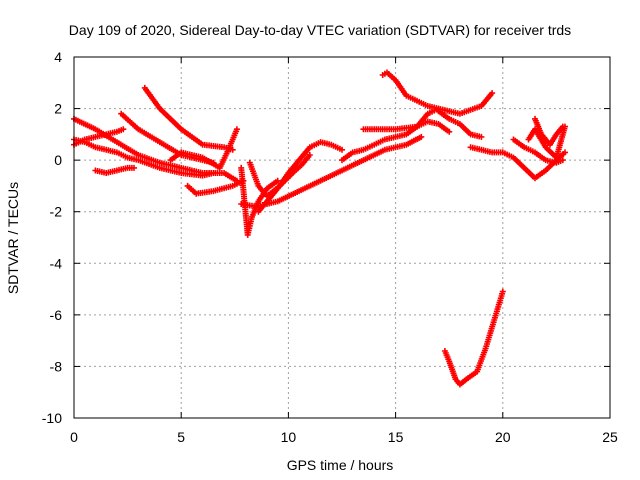  What do you see at coordinates (396, 437) in the screenshot?
I see `x-tick-label: 15` at bounding box center [396, 437].